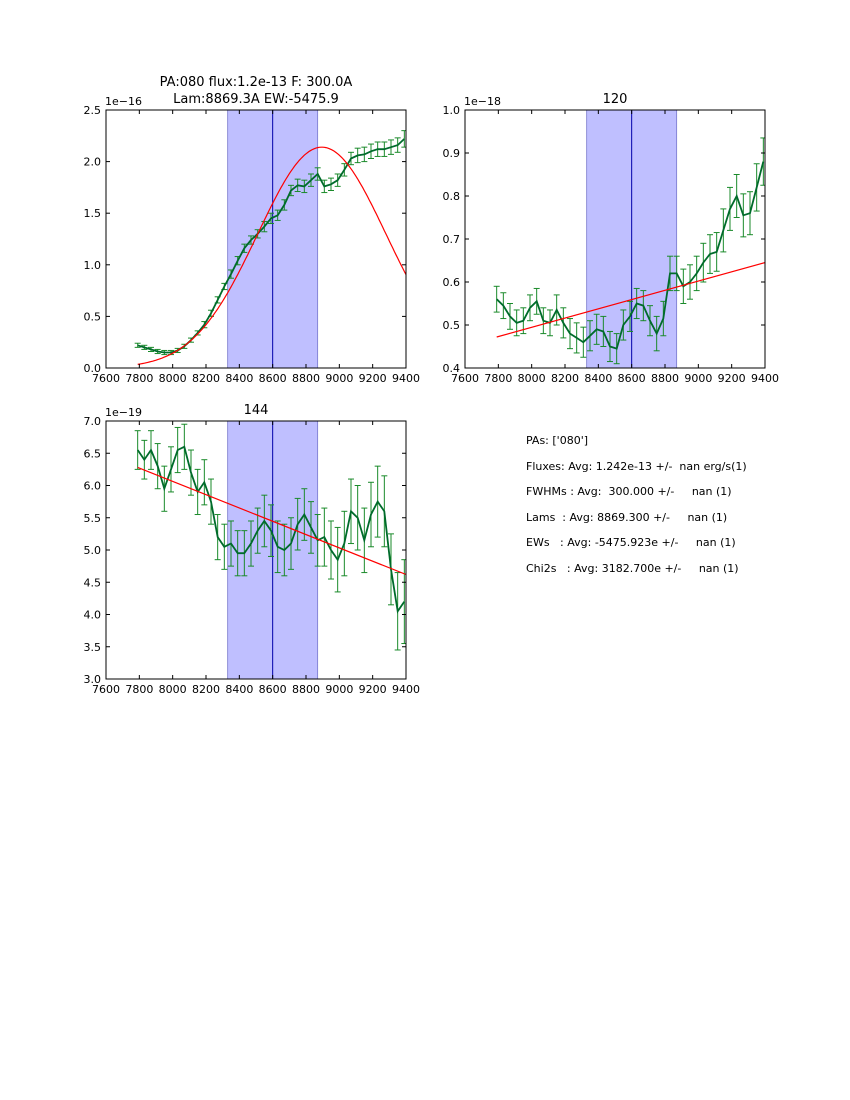 Image resolution: width=850 pixels, height=1100 pixels. Describe the element at coordinates (93, 615) in the screenshot. I see `y-tick-label: 4.0` at that location.